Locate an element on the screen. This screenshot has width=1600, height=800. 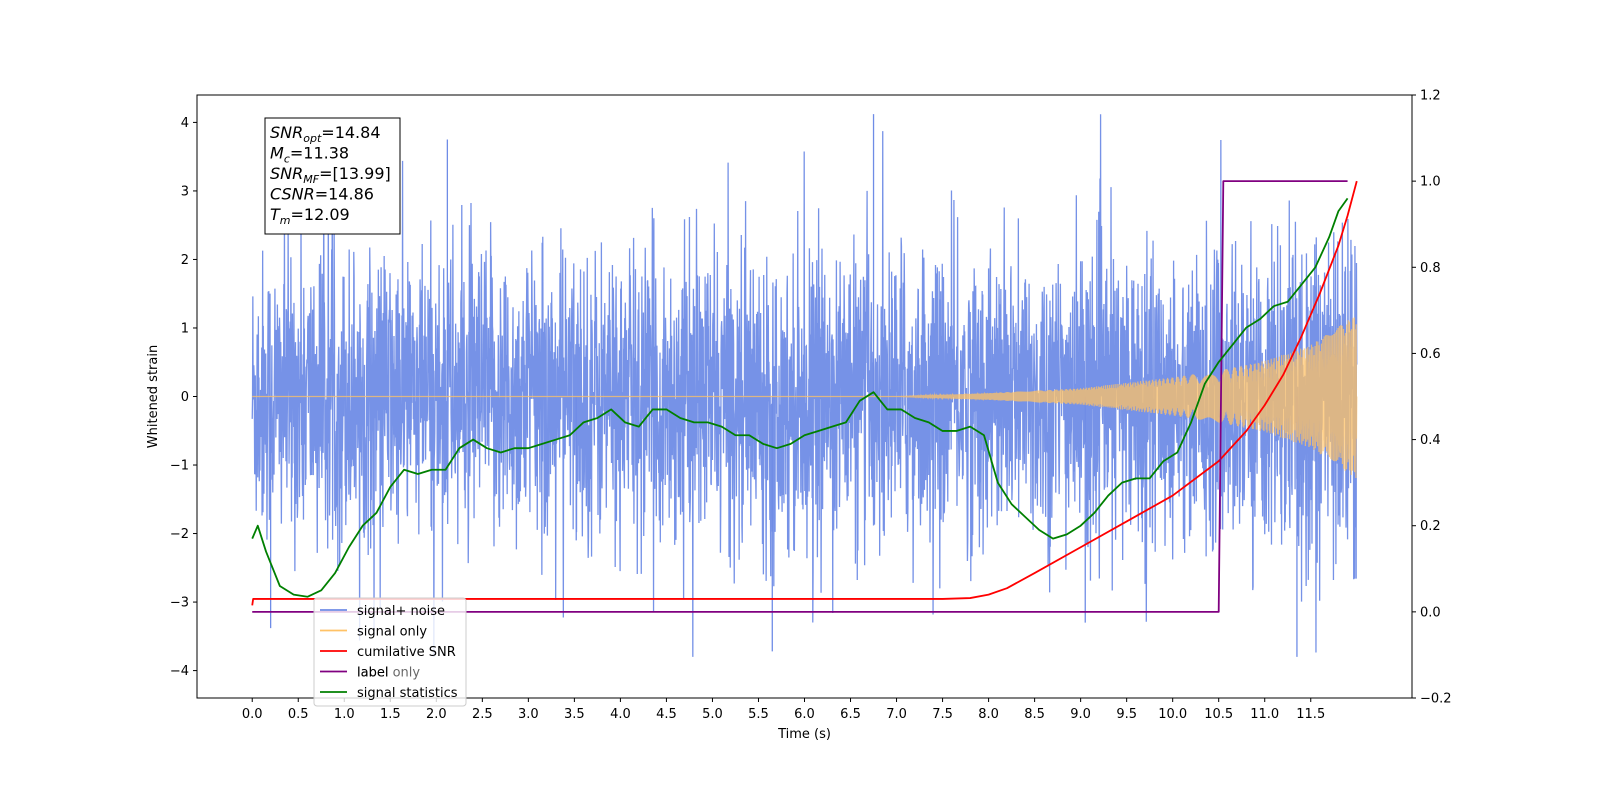
info-box-line: Tm=12.09 is located at coordinates (310, 216).